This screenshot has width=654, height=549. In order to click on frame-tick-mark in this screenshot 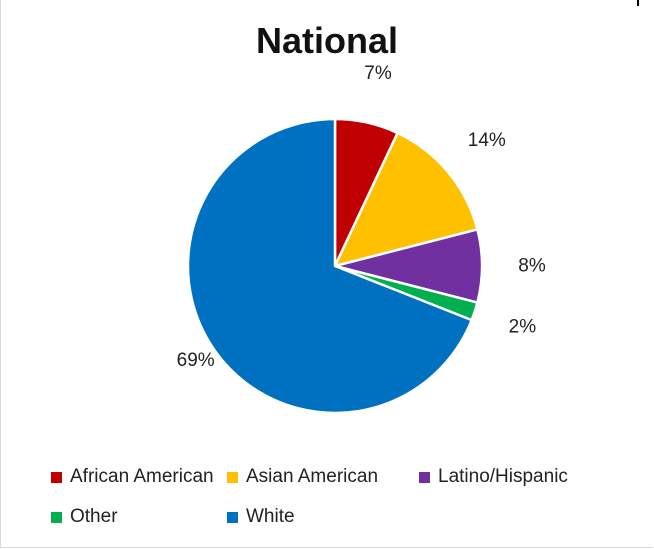, I will do `click(638, 3)`.